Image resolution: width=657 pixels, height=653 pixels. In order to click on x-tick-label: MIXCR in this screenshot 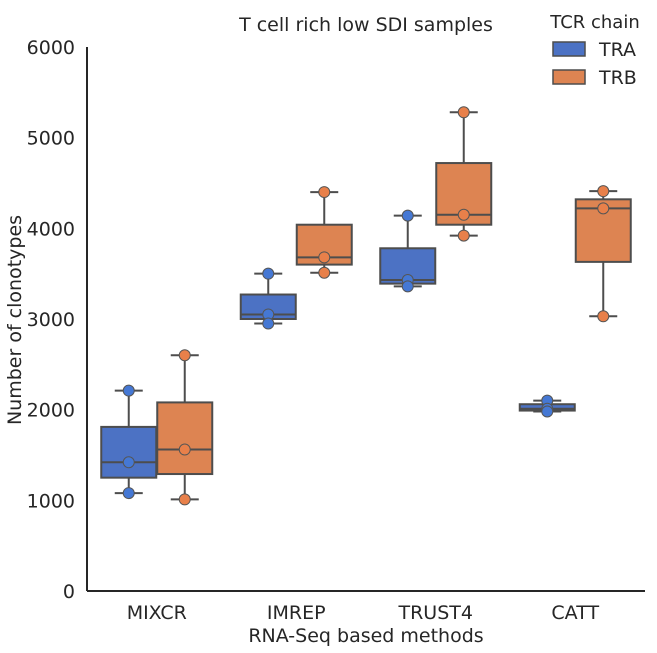, I will do `click(157, 613)`.